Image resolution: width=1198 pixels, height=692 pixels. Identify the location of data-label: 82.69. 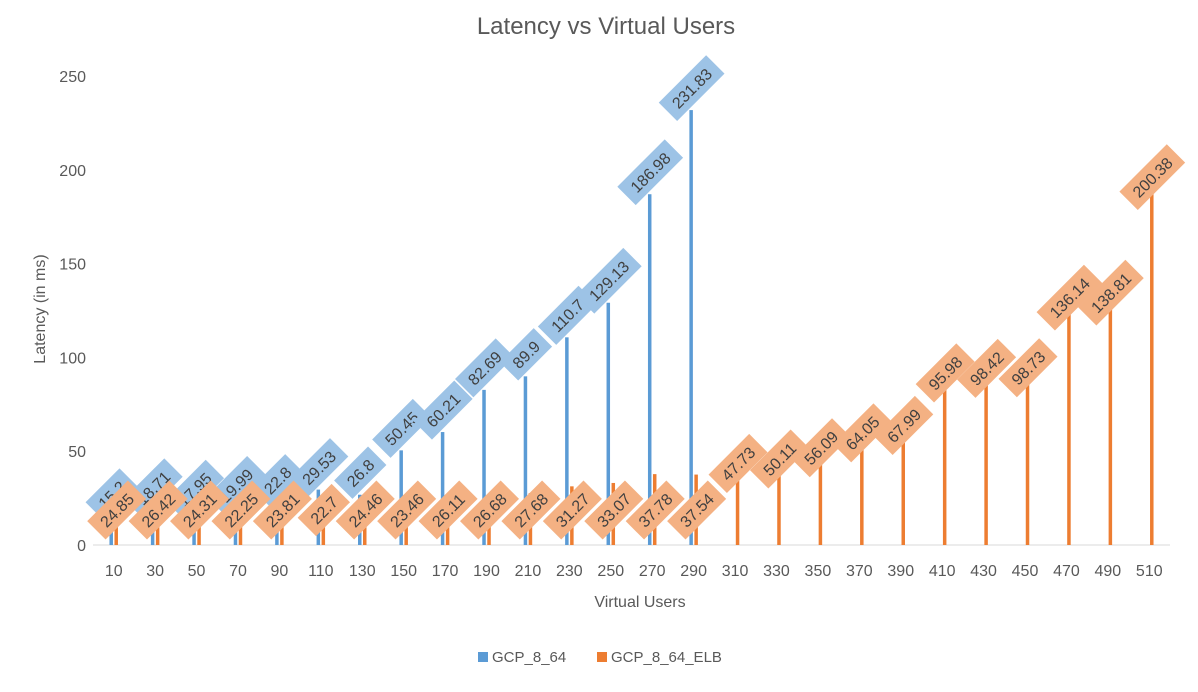
(484, 368).